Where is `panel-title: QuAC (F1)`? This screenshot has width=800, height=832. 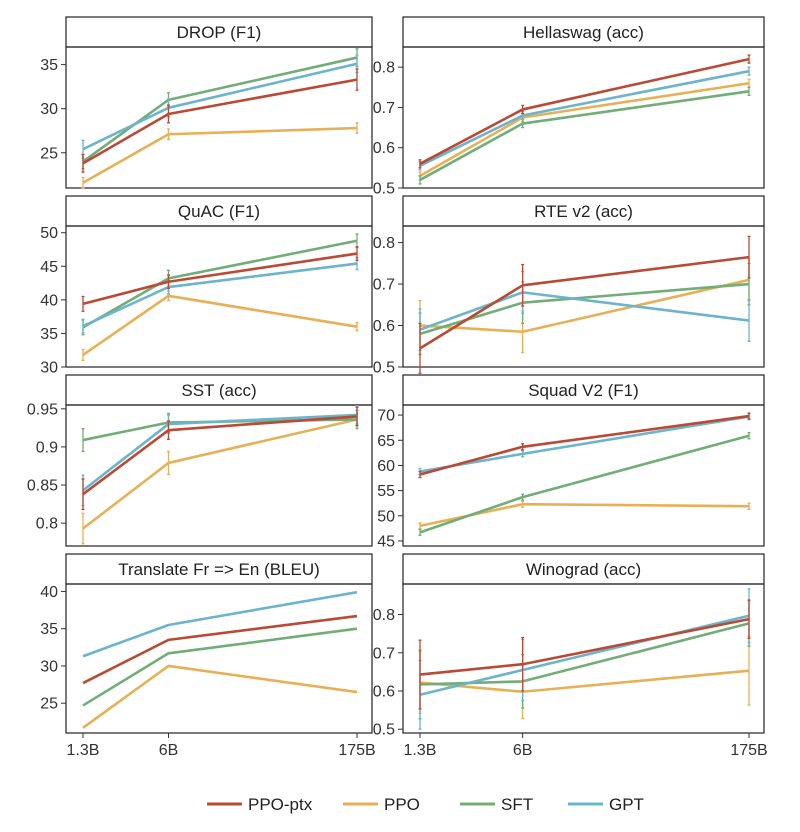
panel-title: QuAC (F1) is located at coordinates (219, 211).